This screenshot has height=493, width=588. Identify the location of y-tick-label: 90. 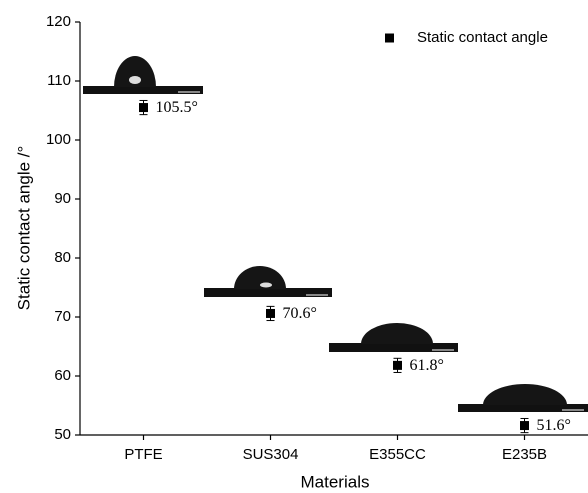
(62, 198).